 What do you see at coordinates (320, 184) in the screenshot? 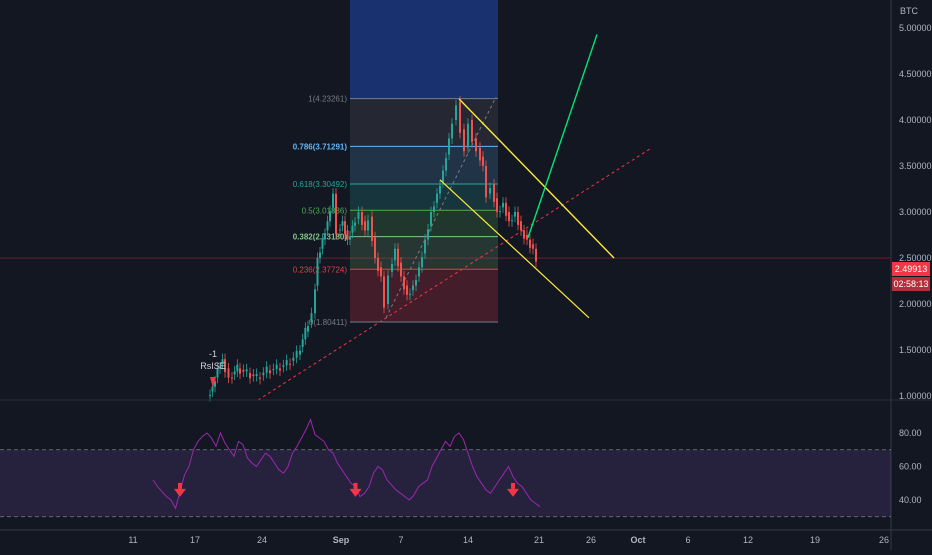
I see `fib-level-label: 0.618(3.30492)` at bounding box center [320, 184].